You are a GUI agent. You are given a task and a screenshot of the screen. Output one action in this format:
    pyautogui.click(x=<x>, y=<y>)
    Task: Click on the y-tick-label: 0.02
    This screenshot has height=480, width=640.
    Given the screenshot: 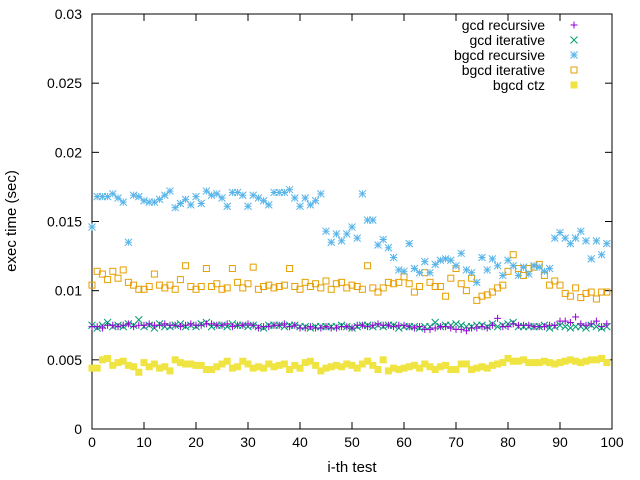 What is the action you would take?
    pyautogui.click(x=68, y=152)
    